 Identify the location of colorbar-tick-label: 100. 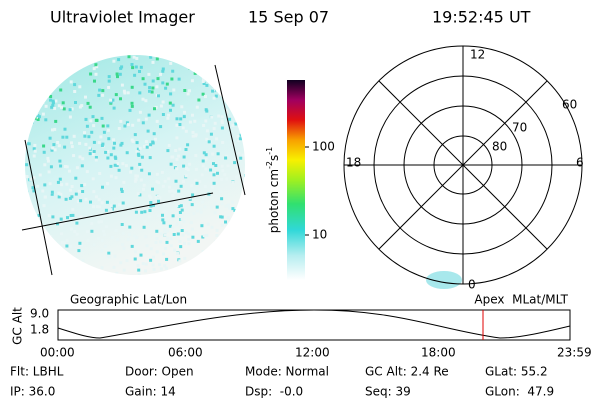
(323, 147).